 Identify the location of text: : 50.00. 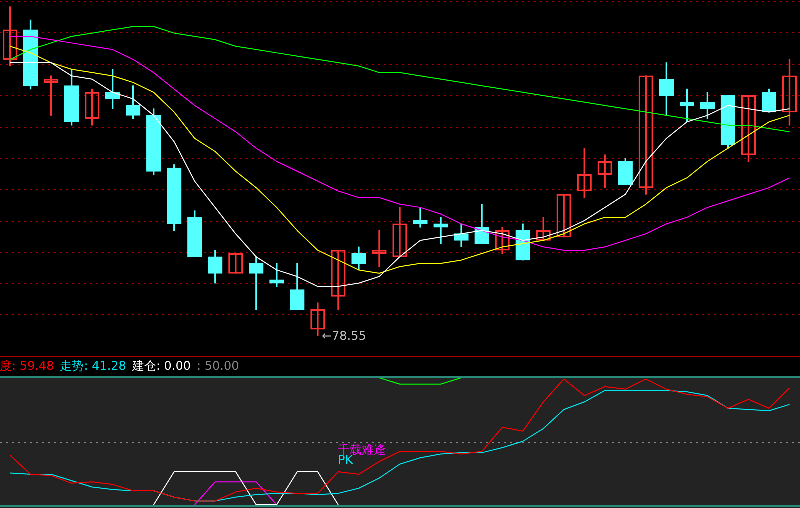
(218, 366).